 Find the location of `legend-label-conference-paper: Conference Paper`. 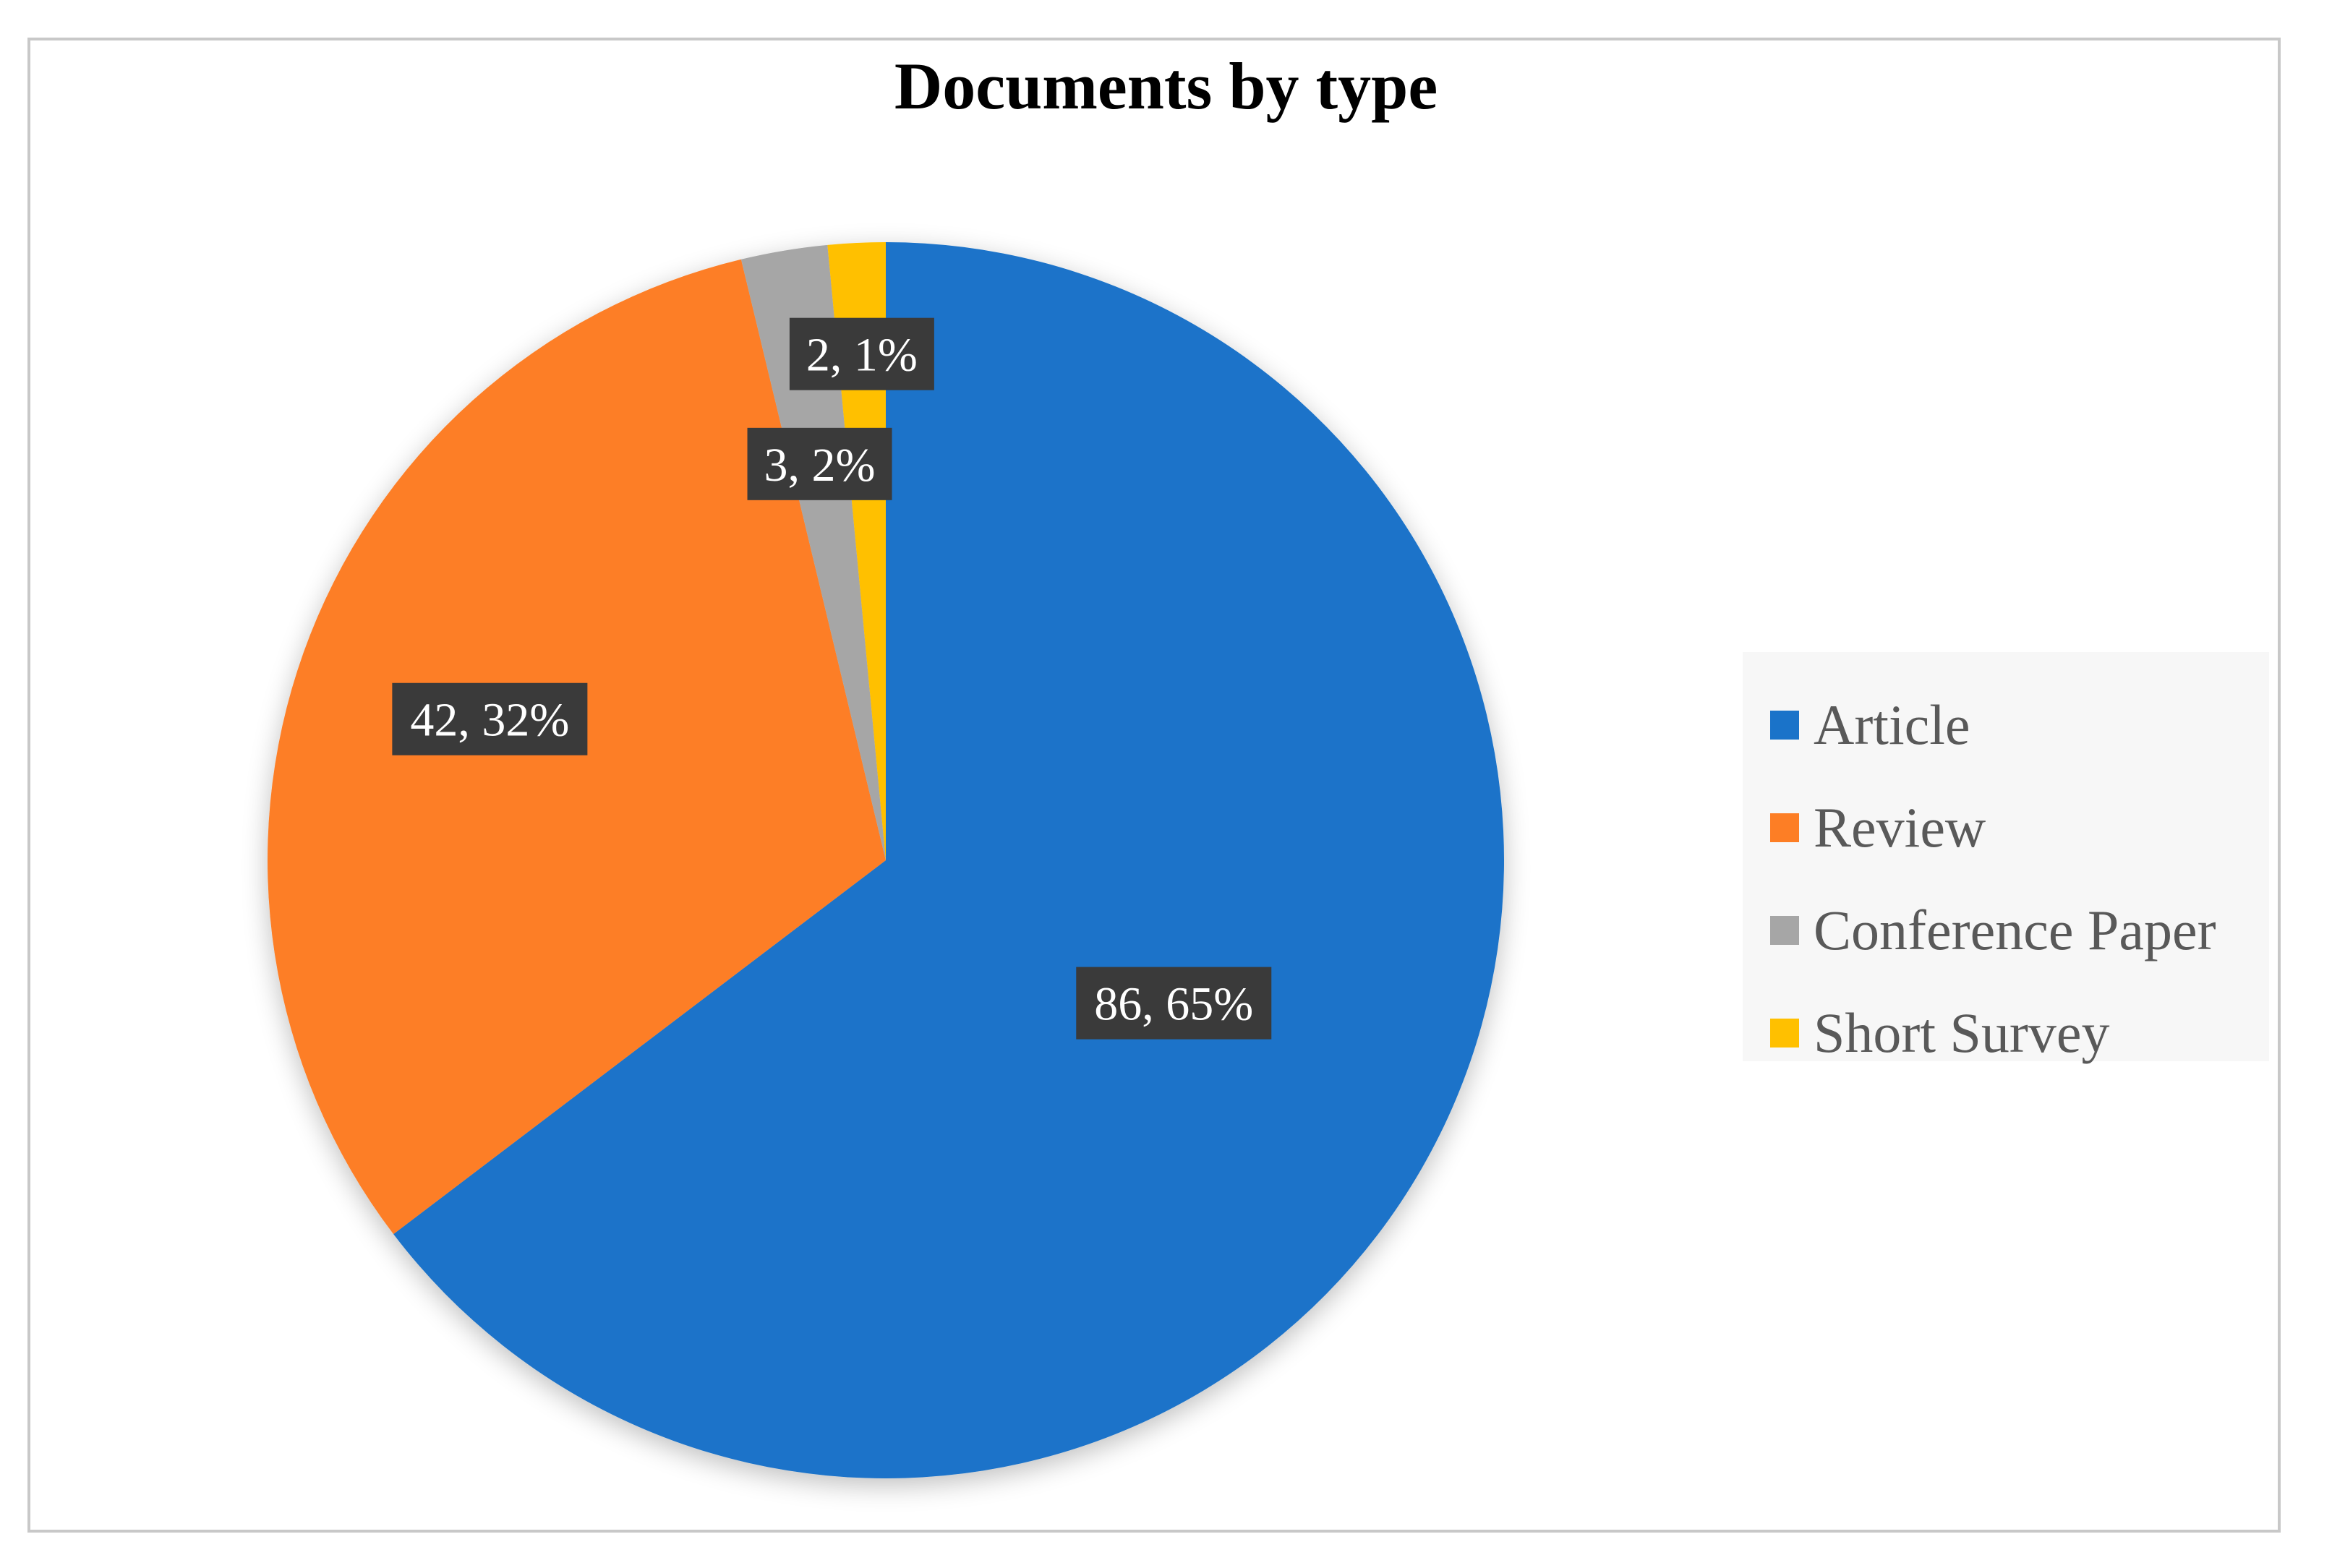

legend-label-conference-paper: Conference Paper is located at coordinates (2015, 930).